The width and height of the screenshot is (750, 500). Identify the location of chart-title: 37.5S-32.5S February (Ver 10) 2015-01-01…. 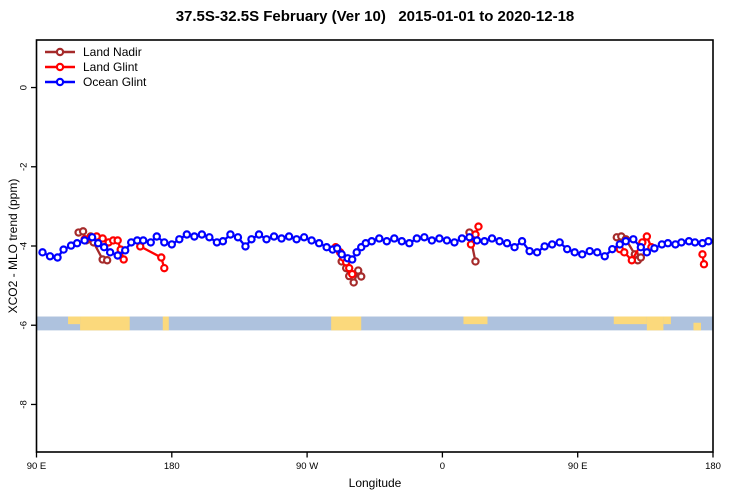
(375, 16).